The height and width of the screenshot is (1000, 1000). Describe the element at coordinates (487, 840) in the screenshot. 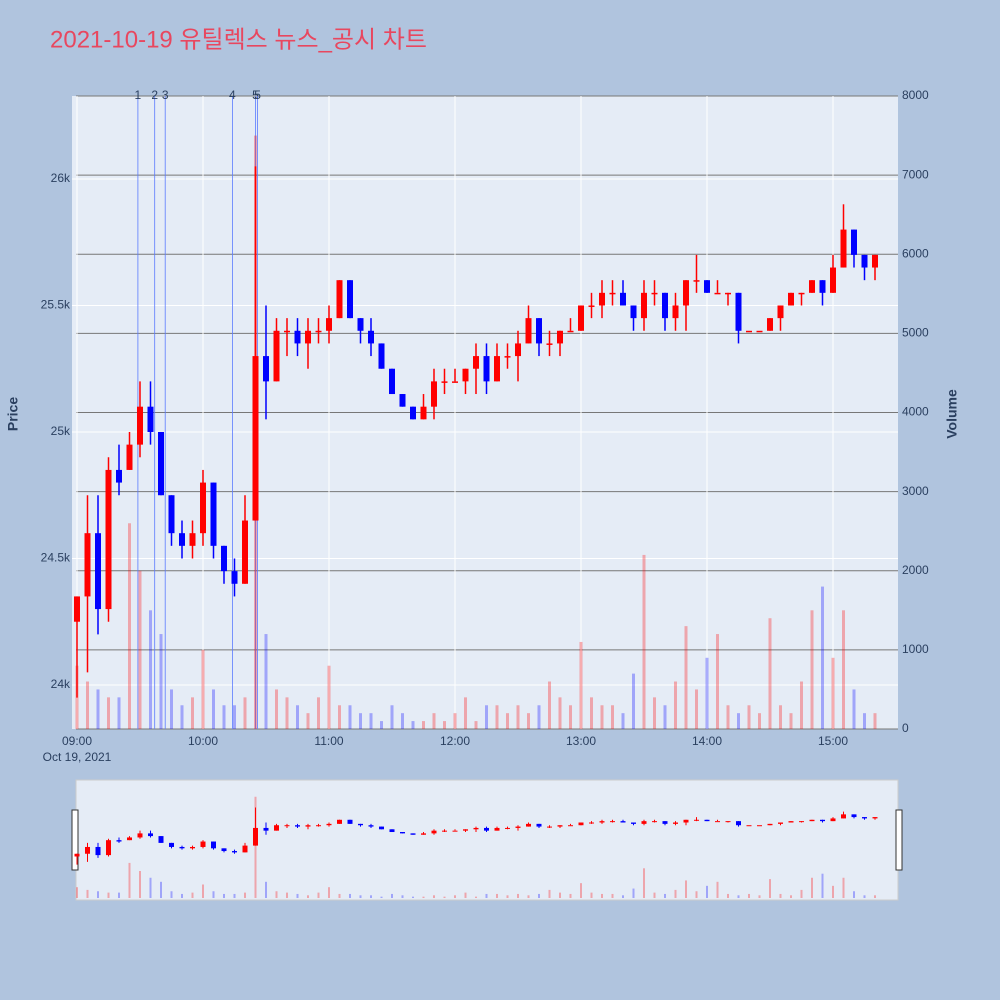

I see `range-slider` at that location.